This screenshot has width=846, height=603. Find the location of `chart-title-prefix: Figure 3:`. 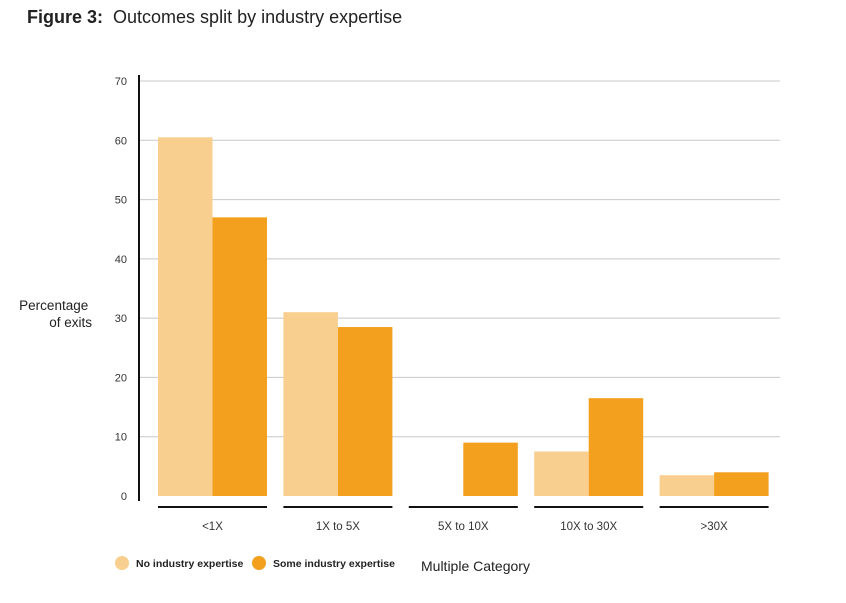

chart-title-prefix: Figure 3: is located at coordinates (65, 17).